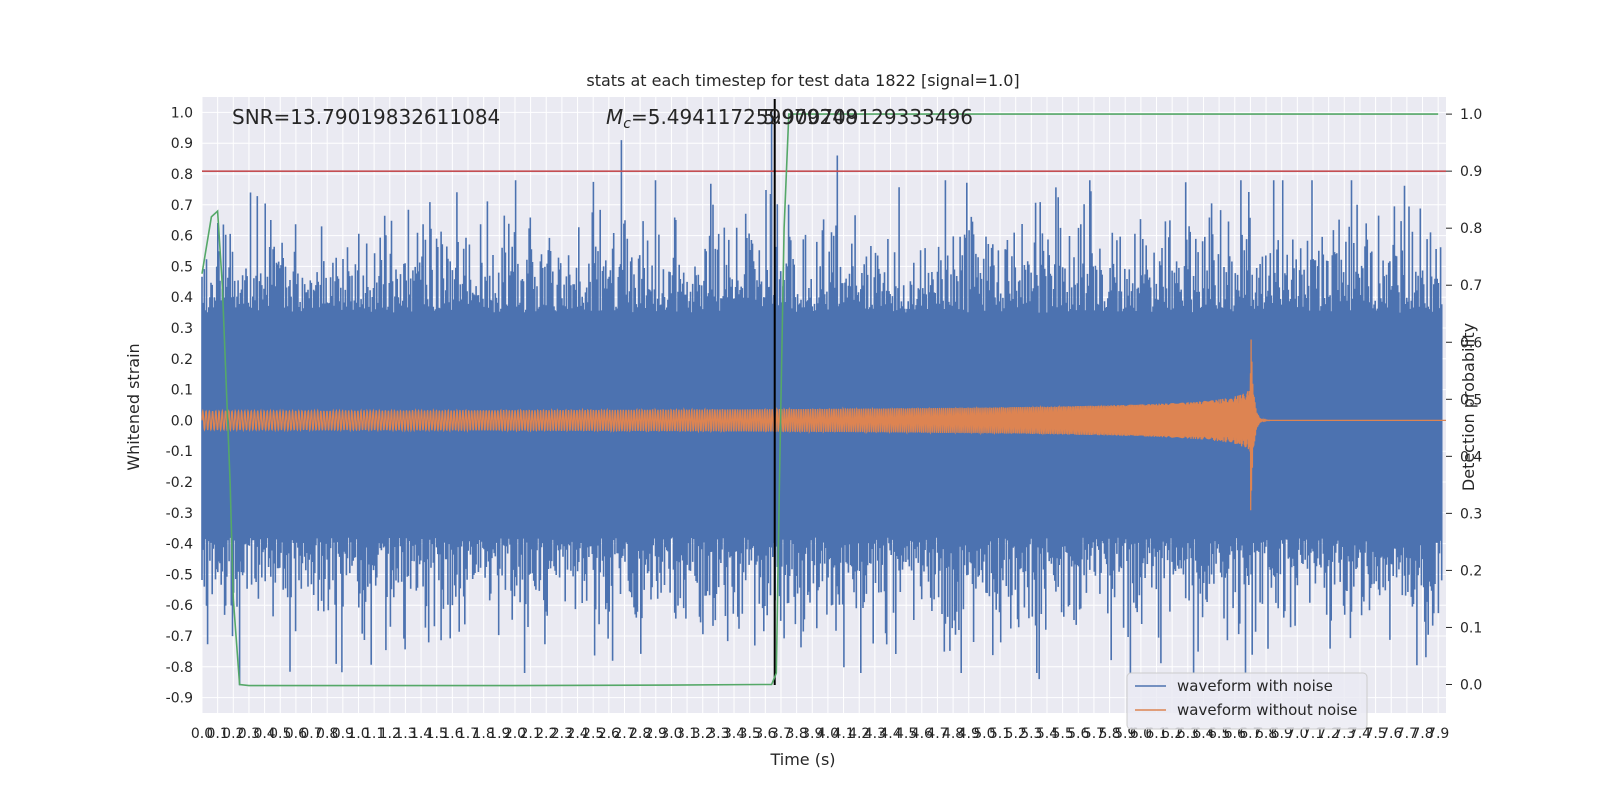 The width and height of the screenshot is (1600, 800). I want to click on x-tick-label: 4.2, so click(859, 734).